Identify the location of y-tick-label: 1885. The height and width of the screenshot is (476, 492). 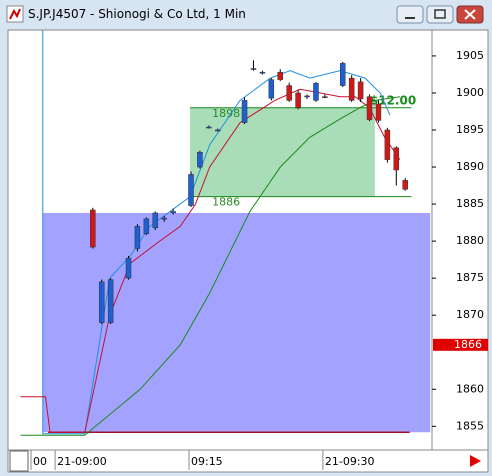
(470, 203).